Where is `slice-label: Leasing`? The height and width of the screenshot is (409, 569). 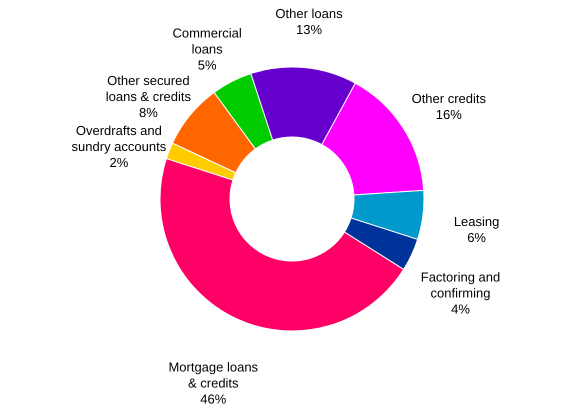 slice-label: Leasing is located at coordinates (477, 221).